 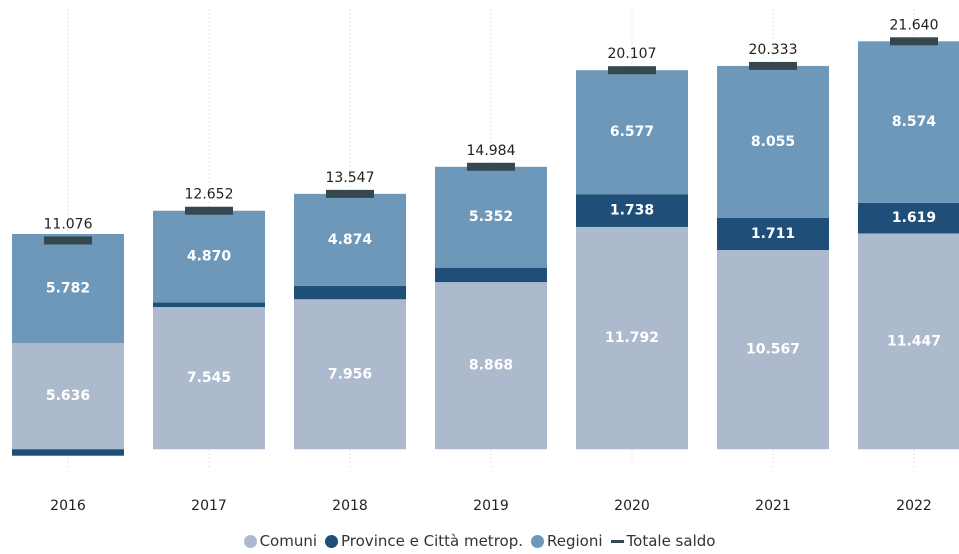 I want to click on x-tick-label: 2021, so click(x=773, y=506).